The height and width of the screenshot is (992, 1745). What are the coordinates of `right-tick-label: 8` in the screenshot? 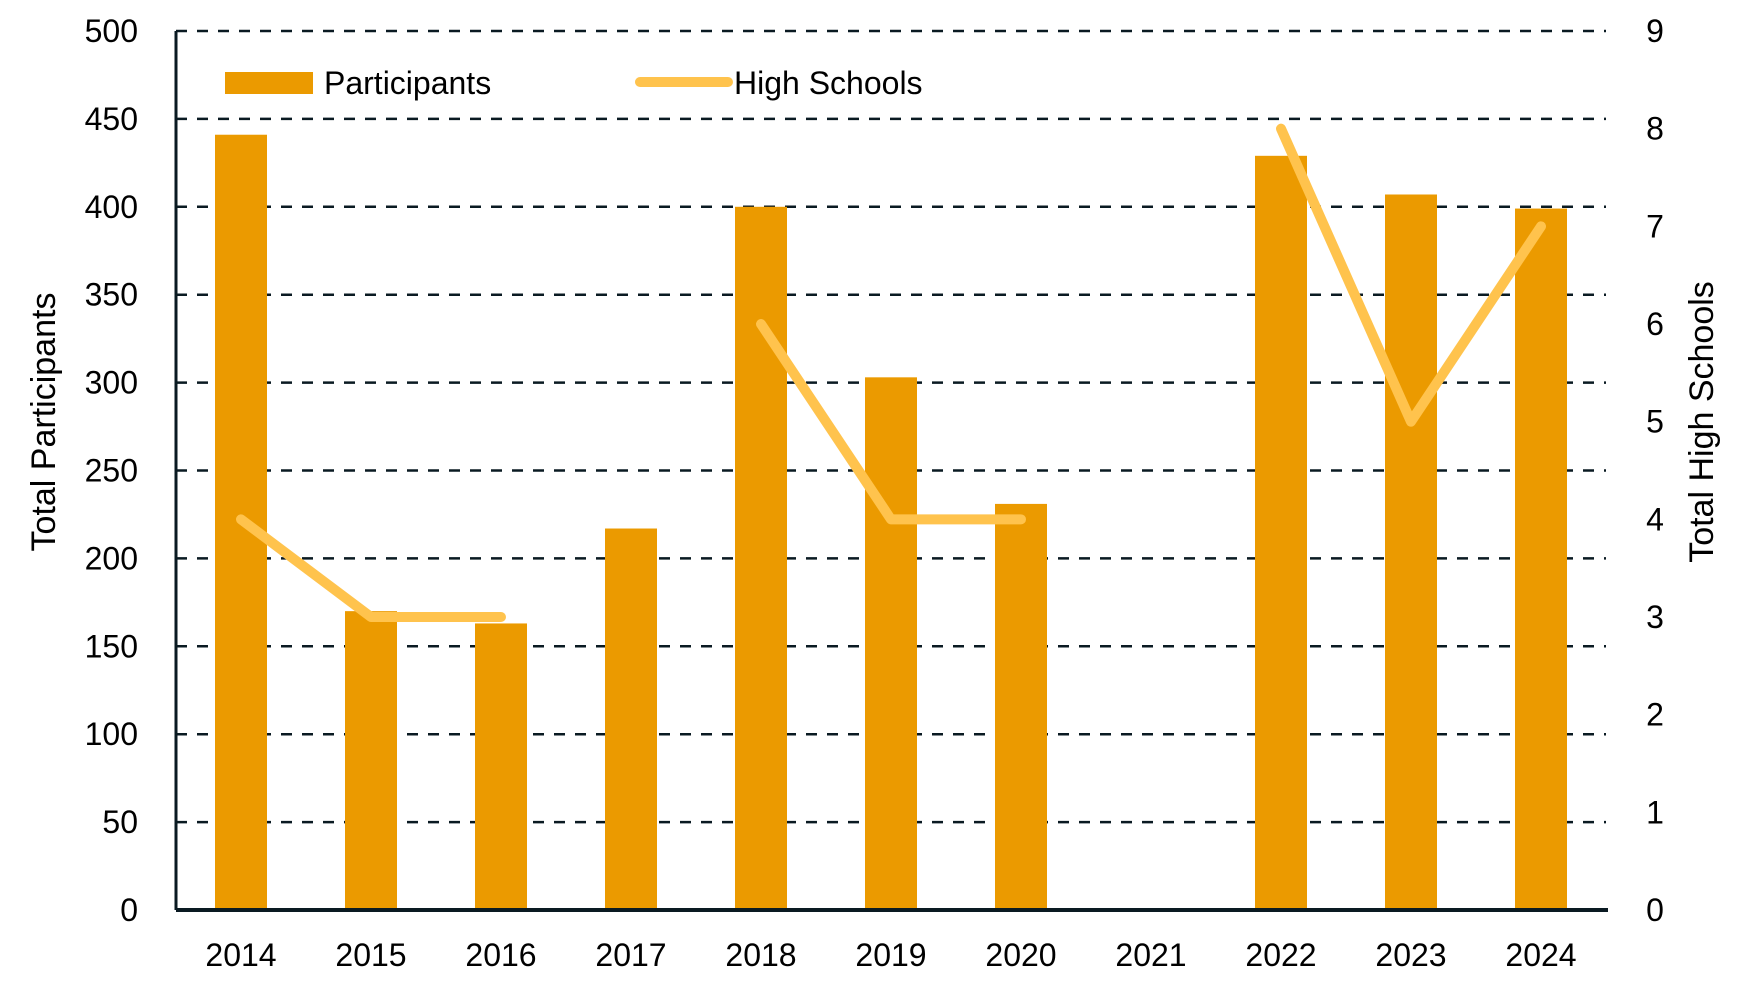 It's located at (1655, 129).